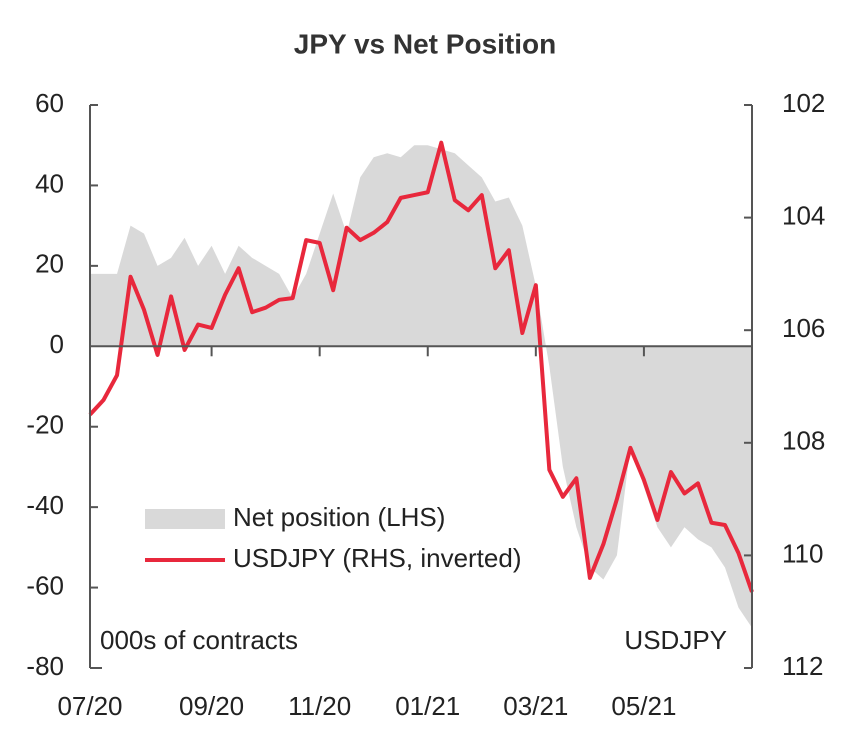 The width and height of the screenshot is (861, 742). What do you see at coordinates (185, 519) in the screenshot?
I see `legend-swatch` at bounding box center [185, 519].